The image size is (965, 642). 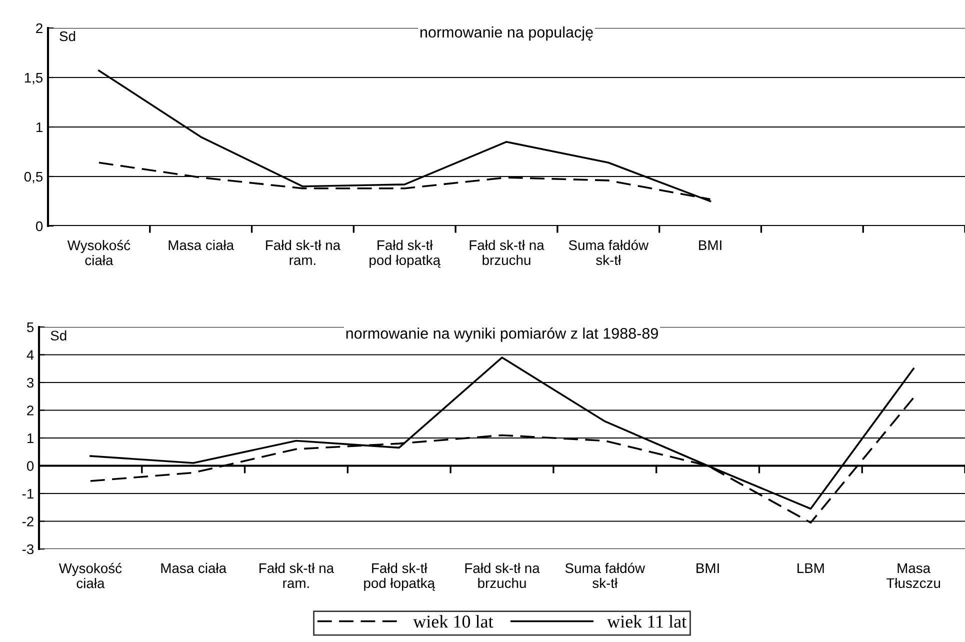 What do you see at coordinates (30, 355) in the screenshot?
I see `y-tick-label: 4` at bounding box center [30, 355].